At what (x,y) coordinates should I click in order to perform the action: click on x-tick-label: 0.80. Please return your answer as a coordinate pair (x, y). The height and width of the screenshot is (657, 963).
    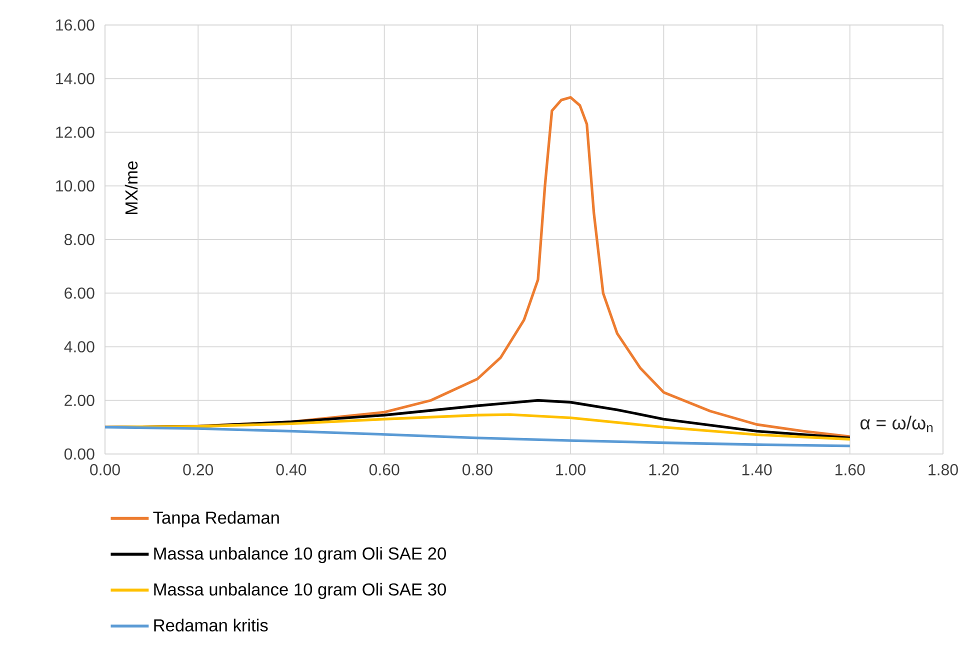
    Looking at the image, I should click on (477, 470).